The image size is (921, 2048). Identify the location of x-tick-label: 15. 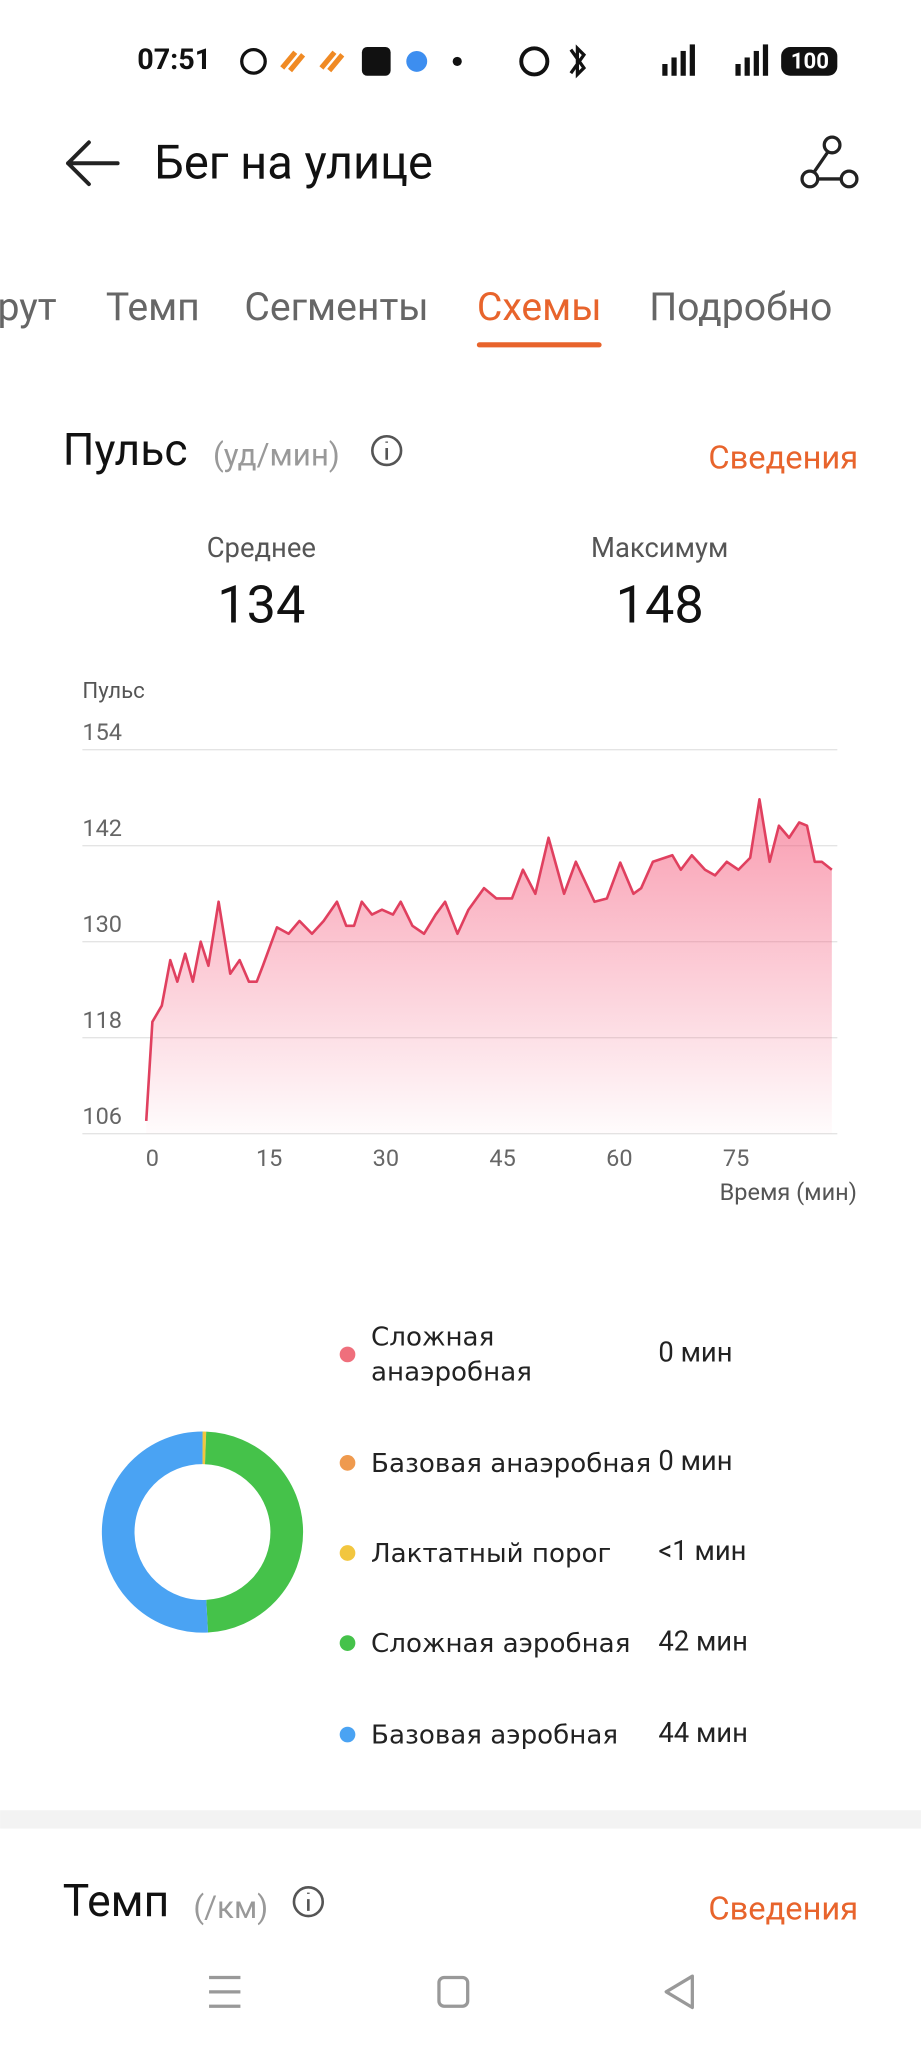
(269, 1158).